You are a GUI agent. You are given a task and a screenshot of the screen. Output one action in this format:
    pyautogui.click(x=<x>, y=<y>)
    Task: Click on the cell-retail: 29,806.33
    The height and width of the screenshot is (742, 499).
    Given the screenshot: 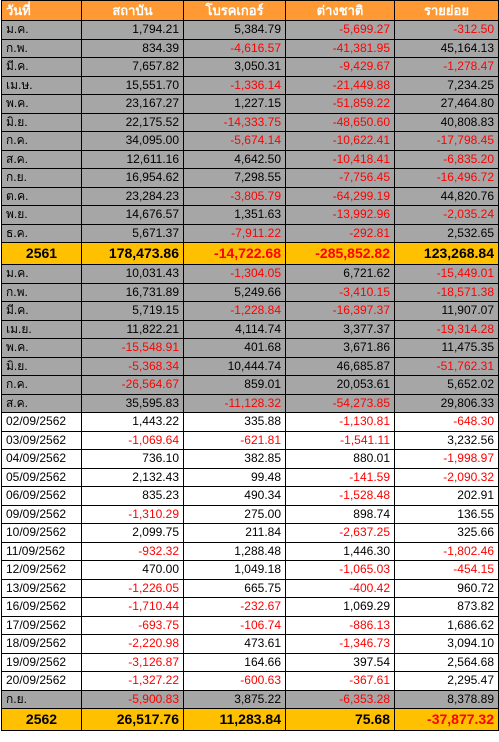 What is the action you would take?
    pyautogui.click(x=446, y=403)
    